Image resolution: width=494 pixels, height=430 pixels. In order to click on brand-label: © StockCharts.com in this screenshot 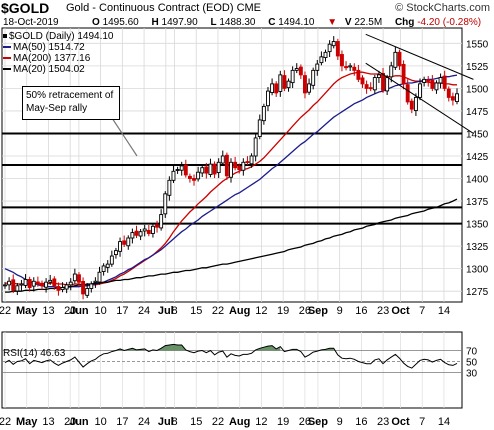, I will do `click(442, 8)`.